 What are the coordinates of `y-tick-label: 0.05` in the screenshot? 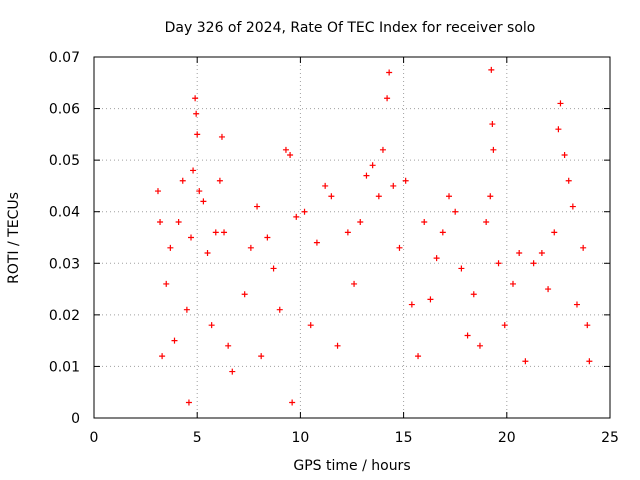 It's located at (64, 161).